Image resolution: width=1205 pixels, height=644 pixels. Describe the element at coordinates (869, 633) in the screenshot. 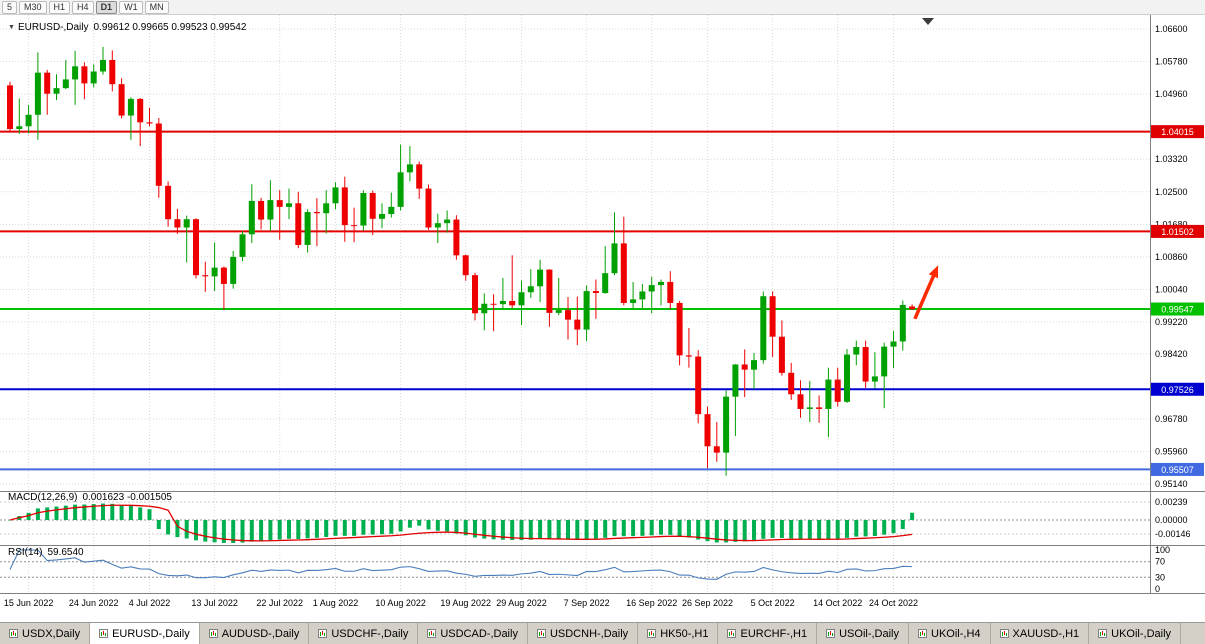

I see `tab-label: USOil-,Daily` at that location.